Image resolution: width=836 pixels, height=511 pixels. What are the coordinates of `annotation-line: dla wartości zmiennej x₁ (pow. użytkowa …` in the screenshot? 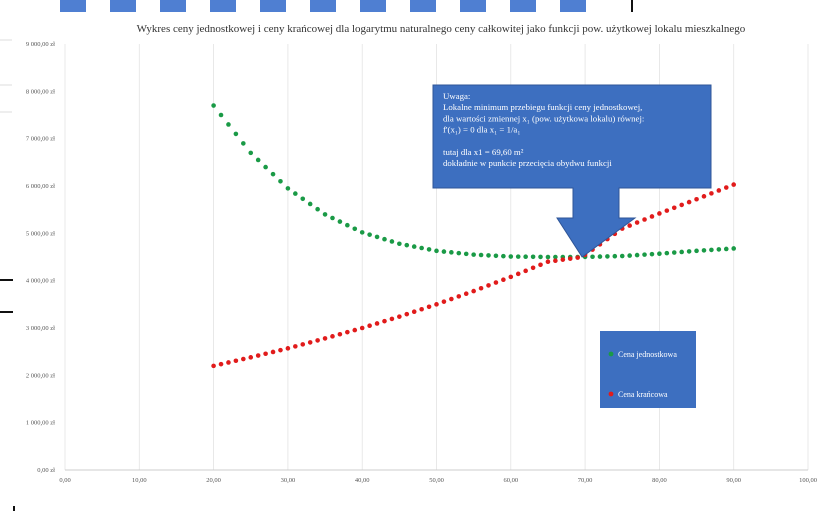 It's located at (543, 118).